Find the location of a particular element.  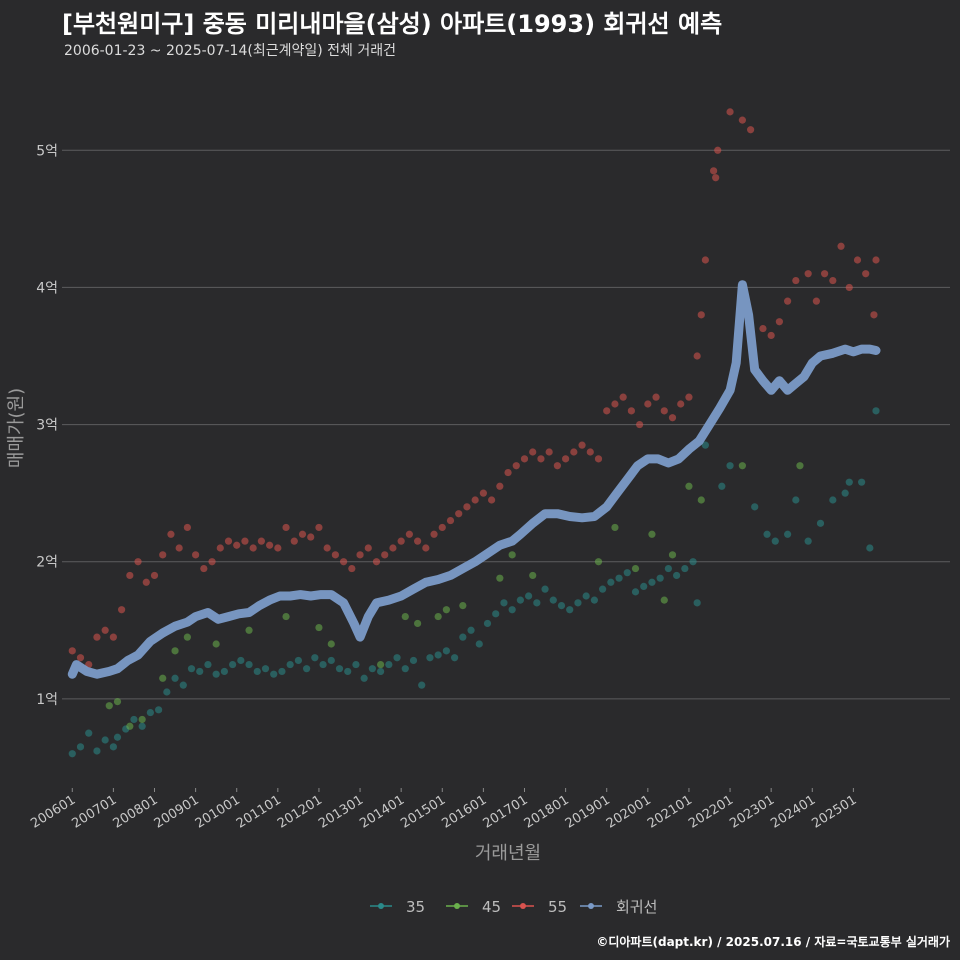

legend-label: 회귀선 is located at coordinates (636, 907).